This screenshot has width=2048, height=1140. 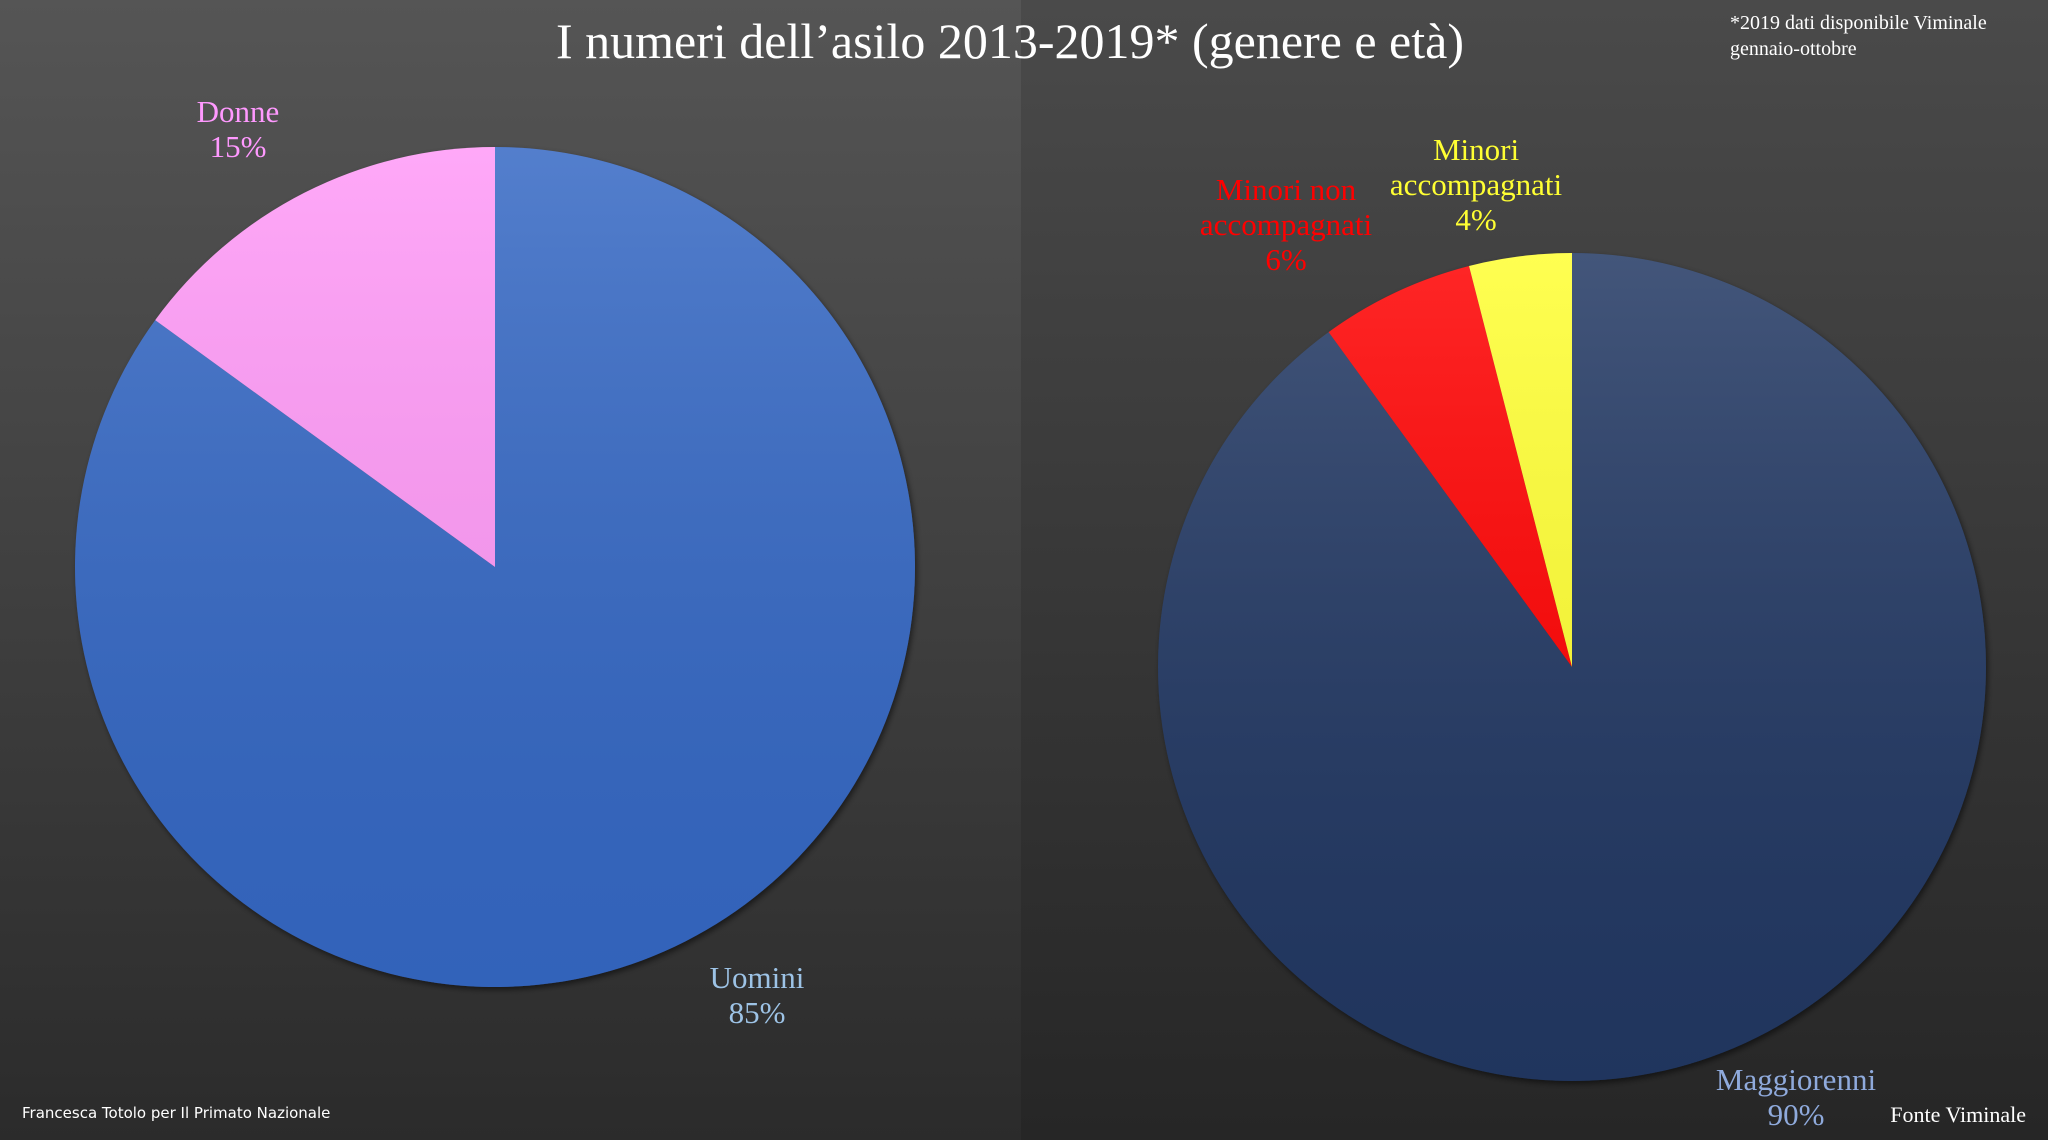 I want to click on category-label: Maggiorenni, so click(x=1796, y=1079).